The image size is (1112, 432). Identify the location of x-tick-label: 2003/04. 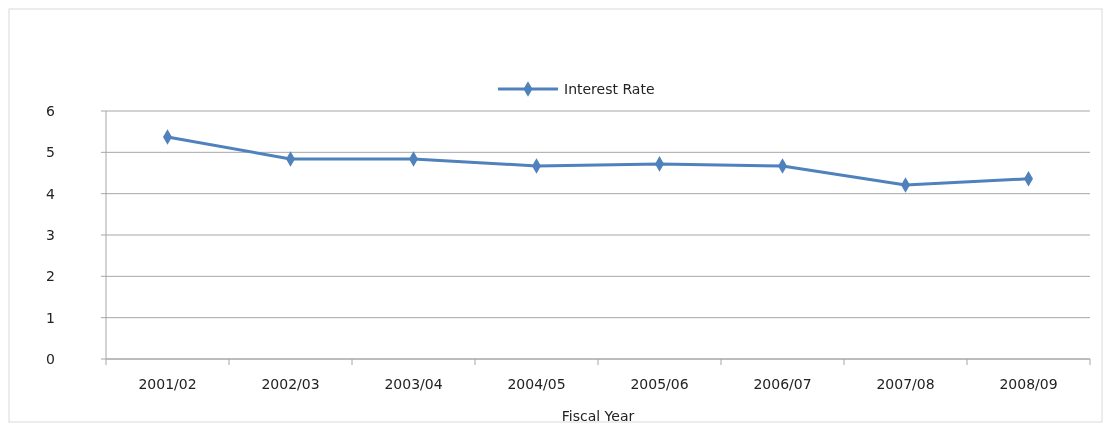
(413, 384).